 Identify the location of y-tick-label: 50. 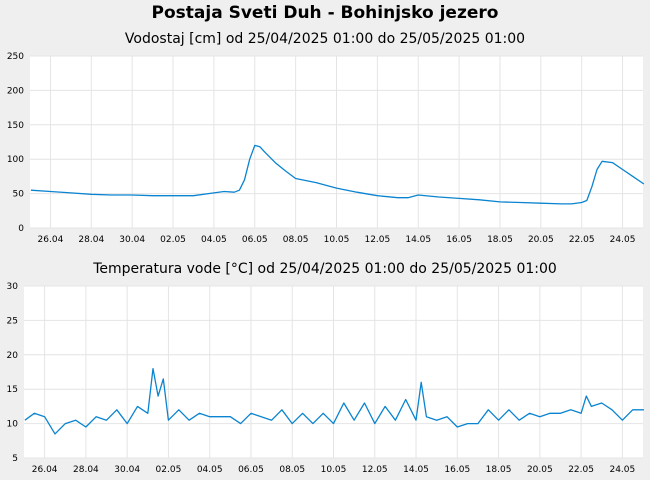
(19, 195).